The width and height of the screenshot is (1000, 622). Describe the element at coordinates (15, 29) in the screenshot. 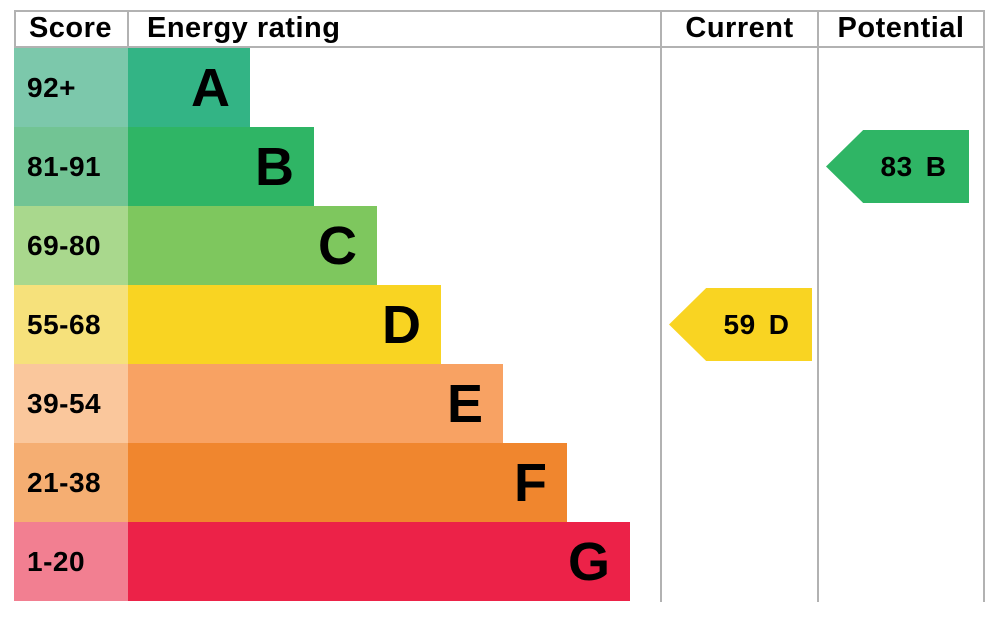

I see `header-left-border` at that location.